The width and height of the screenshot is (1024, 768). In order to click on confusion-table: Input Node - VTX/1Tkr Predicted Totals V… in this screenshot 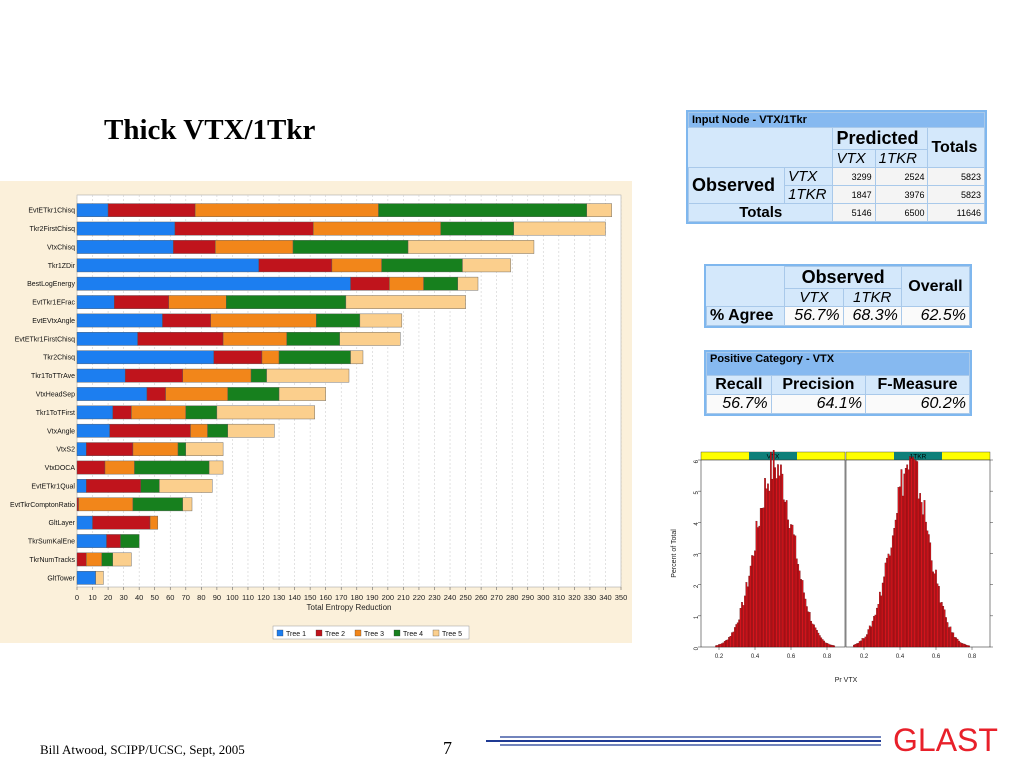, I will do `click(836, 167)`.